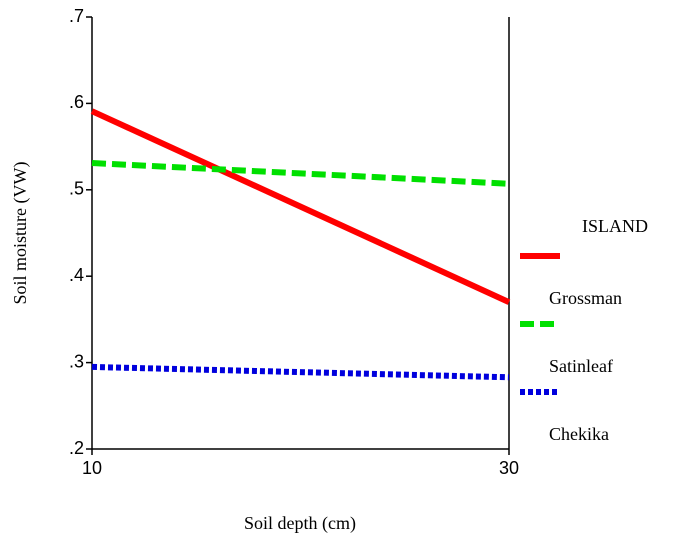 This screenshot has width=678, height=548. I want to click on legend-label: Satinleaf, so click(581, 366).